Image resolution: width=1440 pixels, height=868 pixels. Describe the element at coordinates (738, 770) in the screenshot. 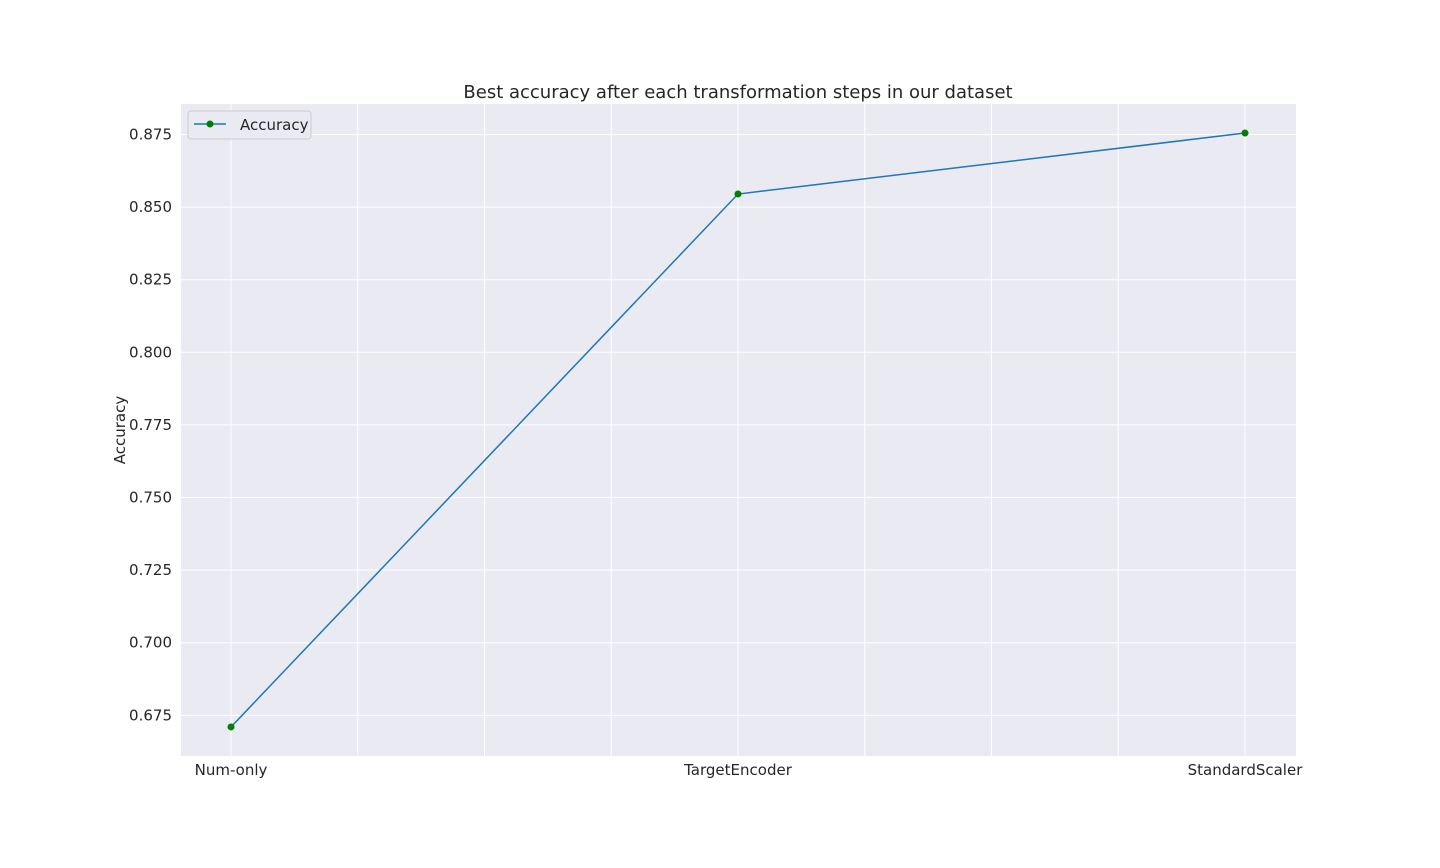

I see `x-tick-label: TargetEncoder` at that location.